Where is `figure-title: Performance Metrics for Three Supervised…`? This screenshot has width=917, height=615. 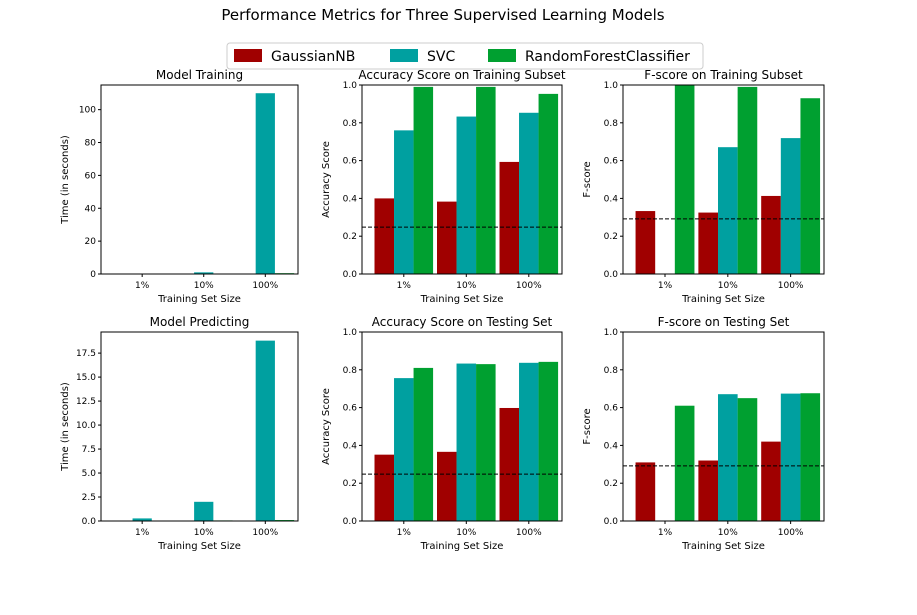
figure-title: Performance Metrics for Three Supervised… is located at coordinates (442, 15).